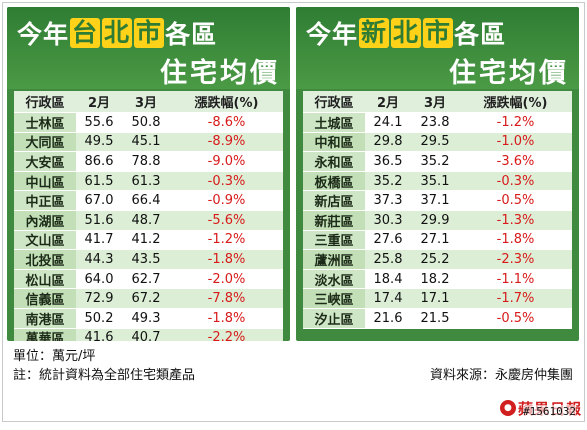  I want to click on new-taipei-title: 今年新北市各區, so click(406, 33).